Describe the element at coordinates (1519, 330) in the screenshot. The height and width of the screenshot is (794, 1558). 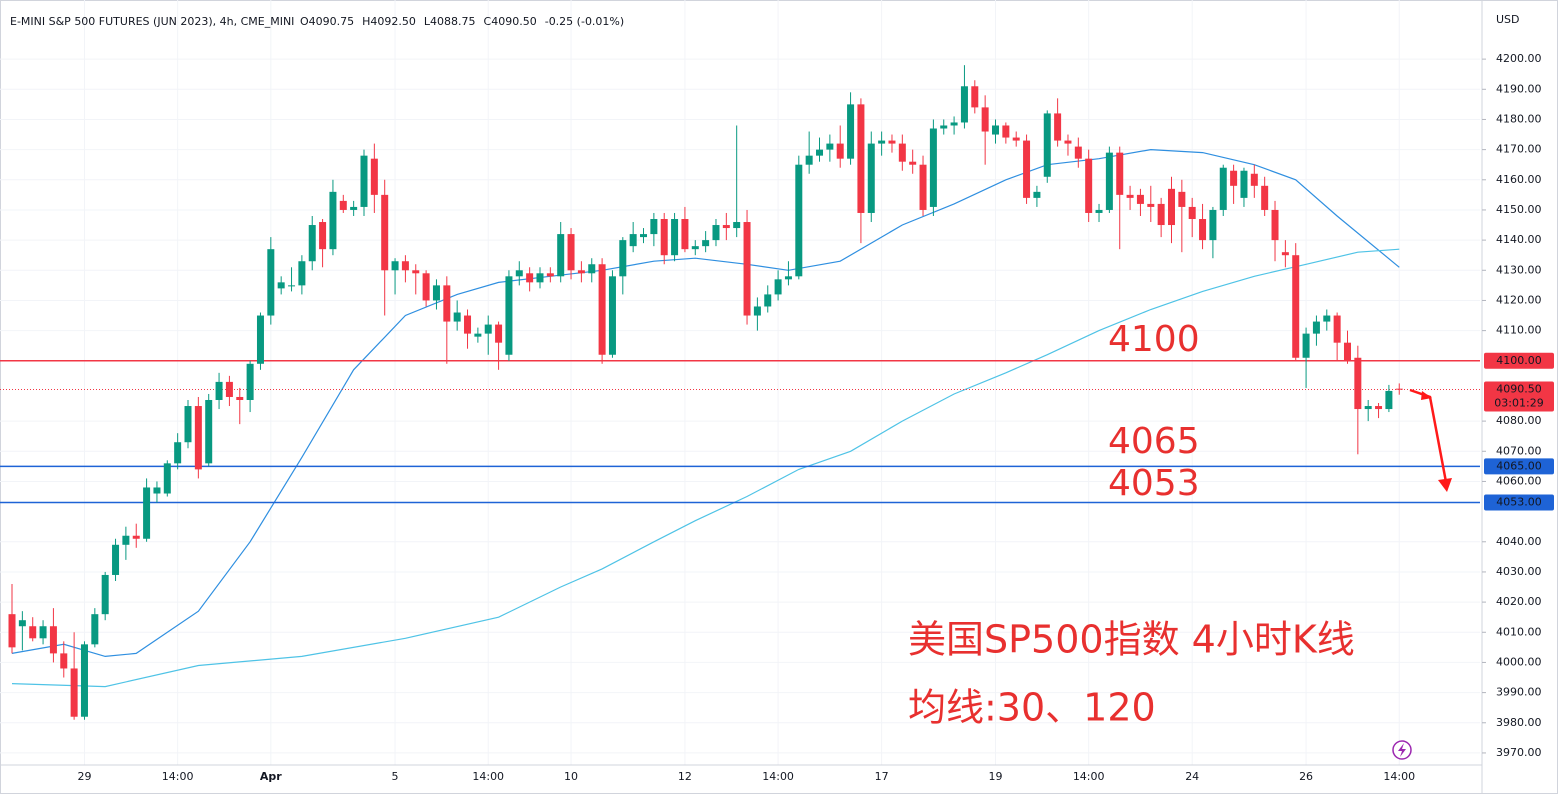
I see `y-tick-label: 4110.00` at that location.